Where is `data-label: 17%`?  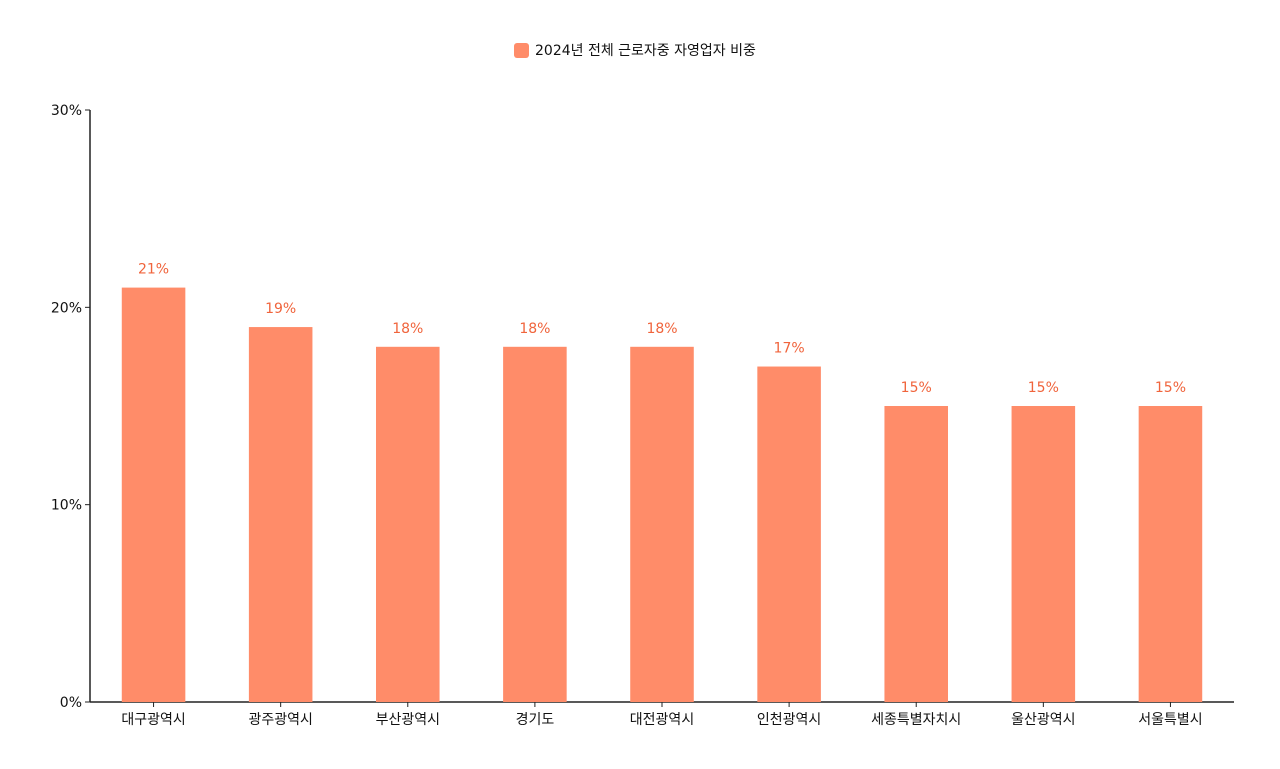 data-label: 17% is located at coordinates (789, 349).